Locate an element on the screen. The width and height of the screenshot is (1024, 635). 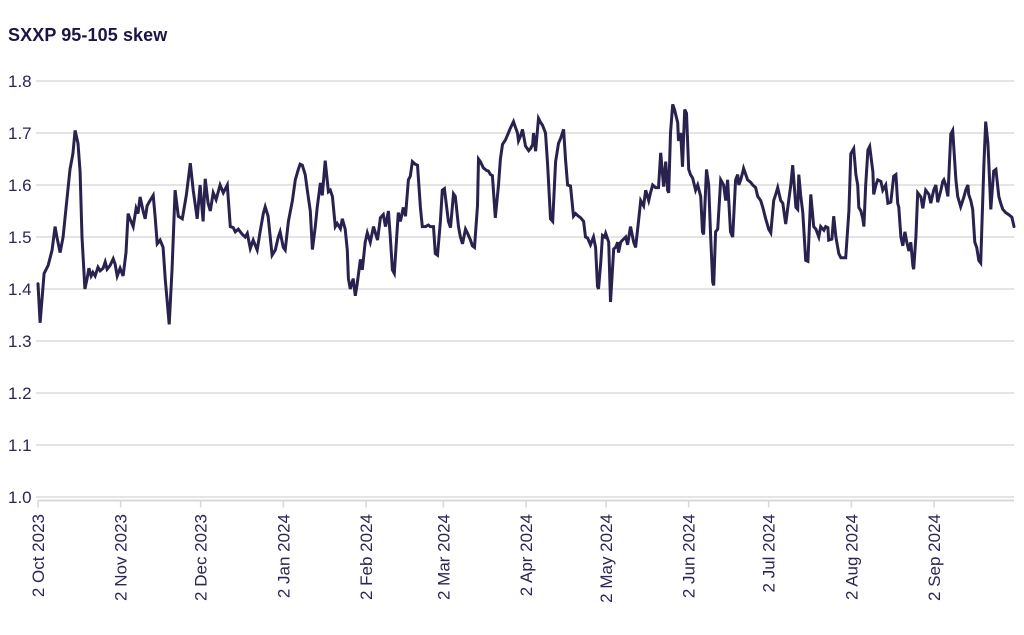
x-tick-label: 2 Sep 2024 is located at coordinates (934, 557).